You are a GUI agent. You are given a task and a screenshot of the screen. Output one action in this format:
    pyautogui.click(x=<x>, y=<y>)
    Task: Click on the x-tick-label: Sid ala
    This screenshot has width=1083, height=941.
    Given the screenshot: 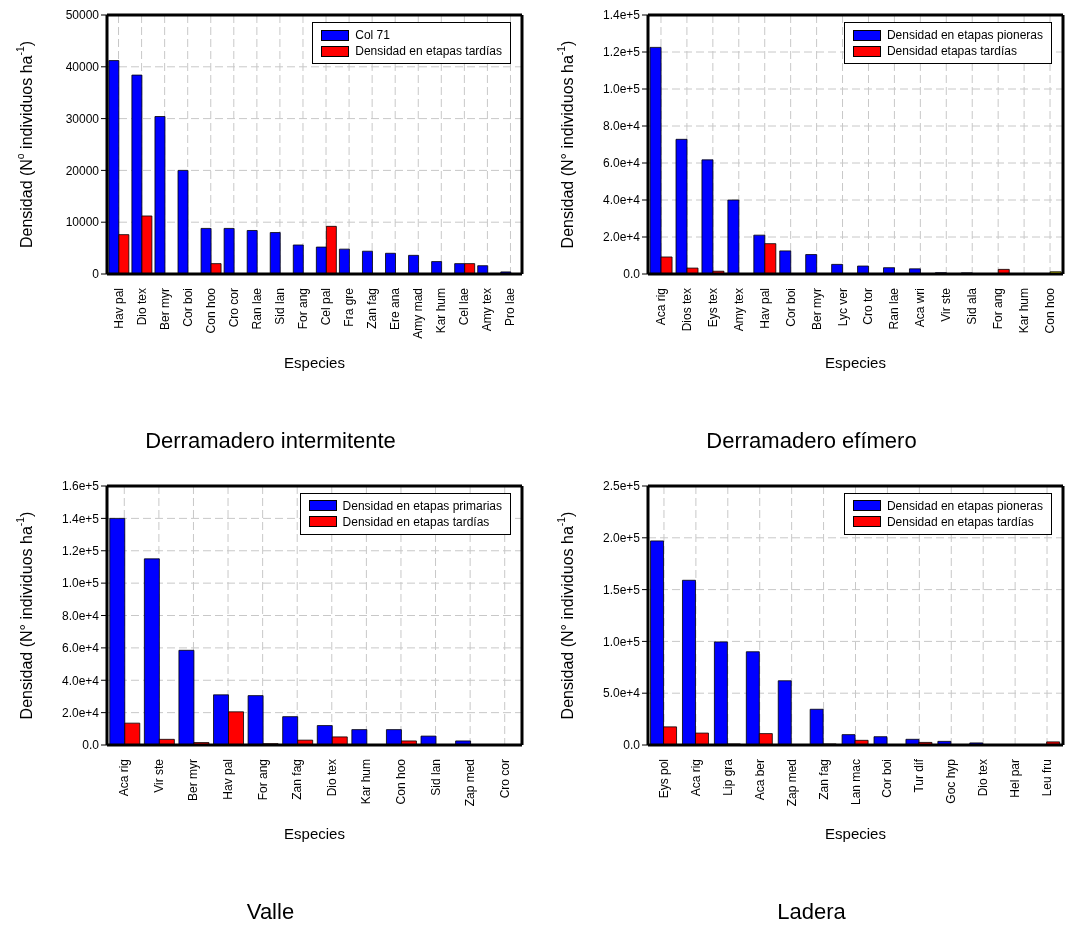 What is the action you would take?
    pyautogui.click(x=972, y=306)
    